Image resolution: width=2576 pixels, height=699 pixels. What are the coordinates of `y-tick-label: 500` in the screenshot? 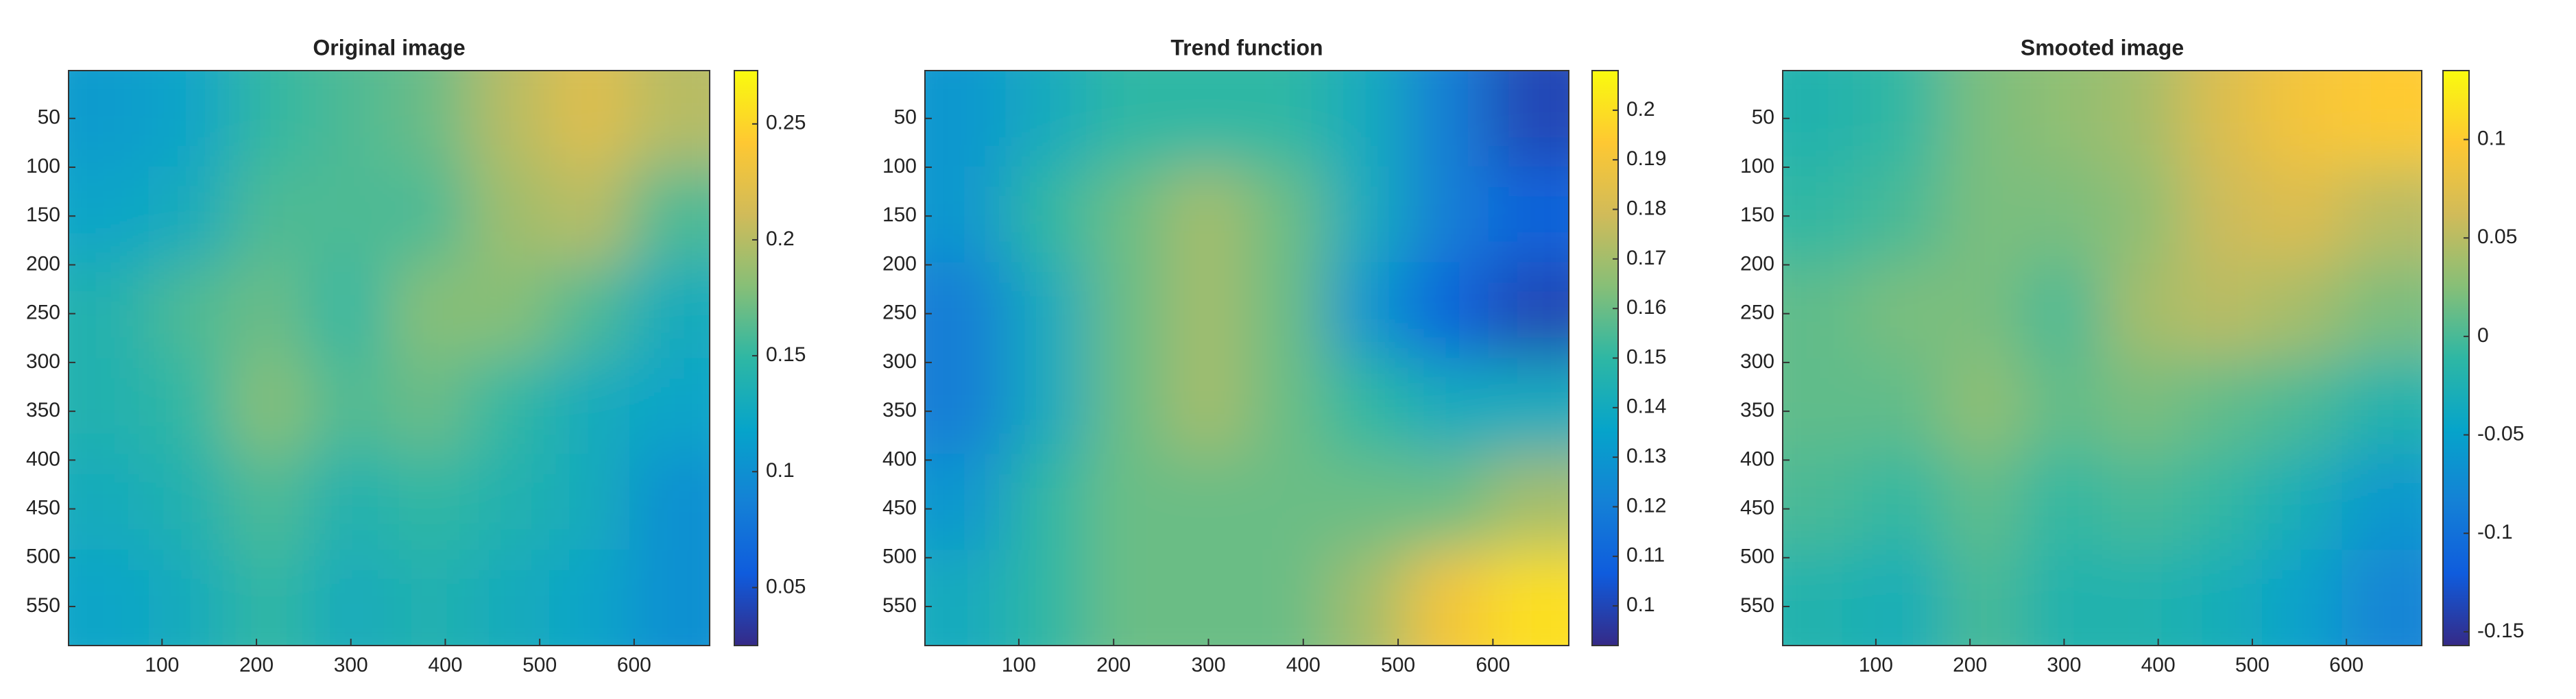 It's located at (1757, 556).